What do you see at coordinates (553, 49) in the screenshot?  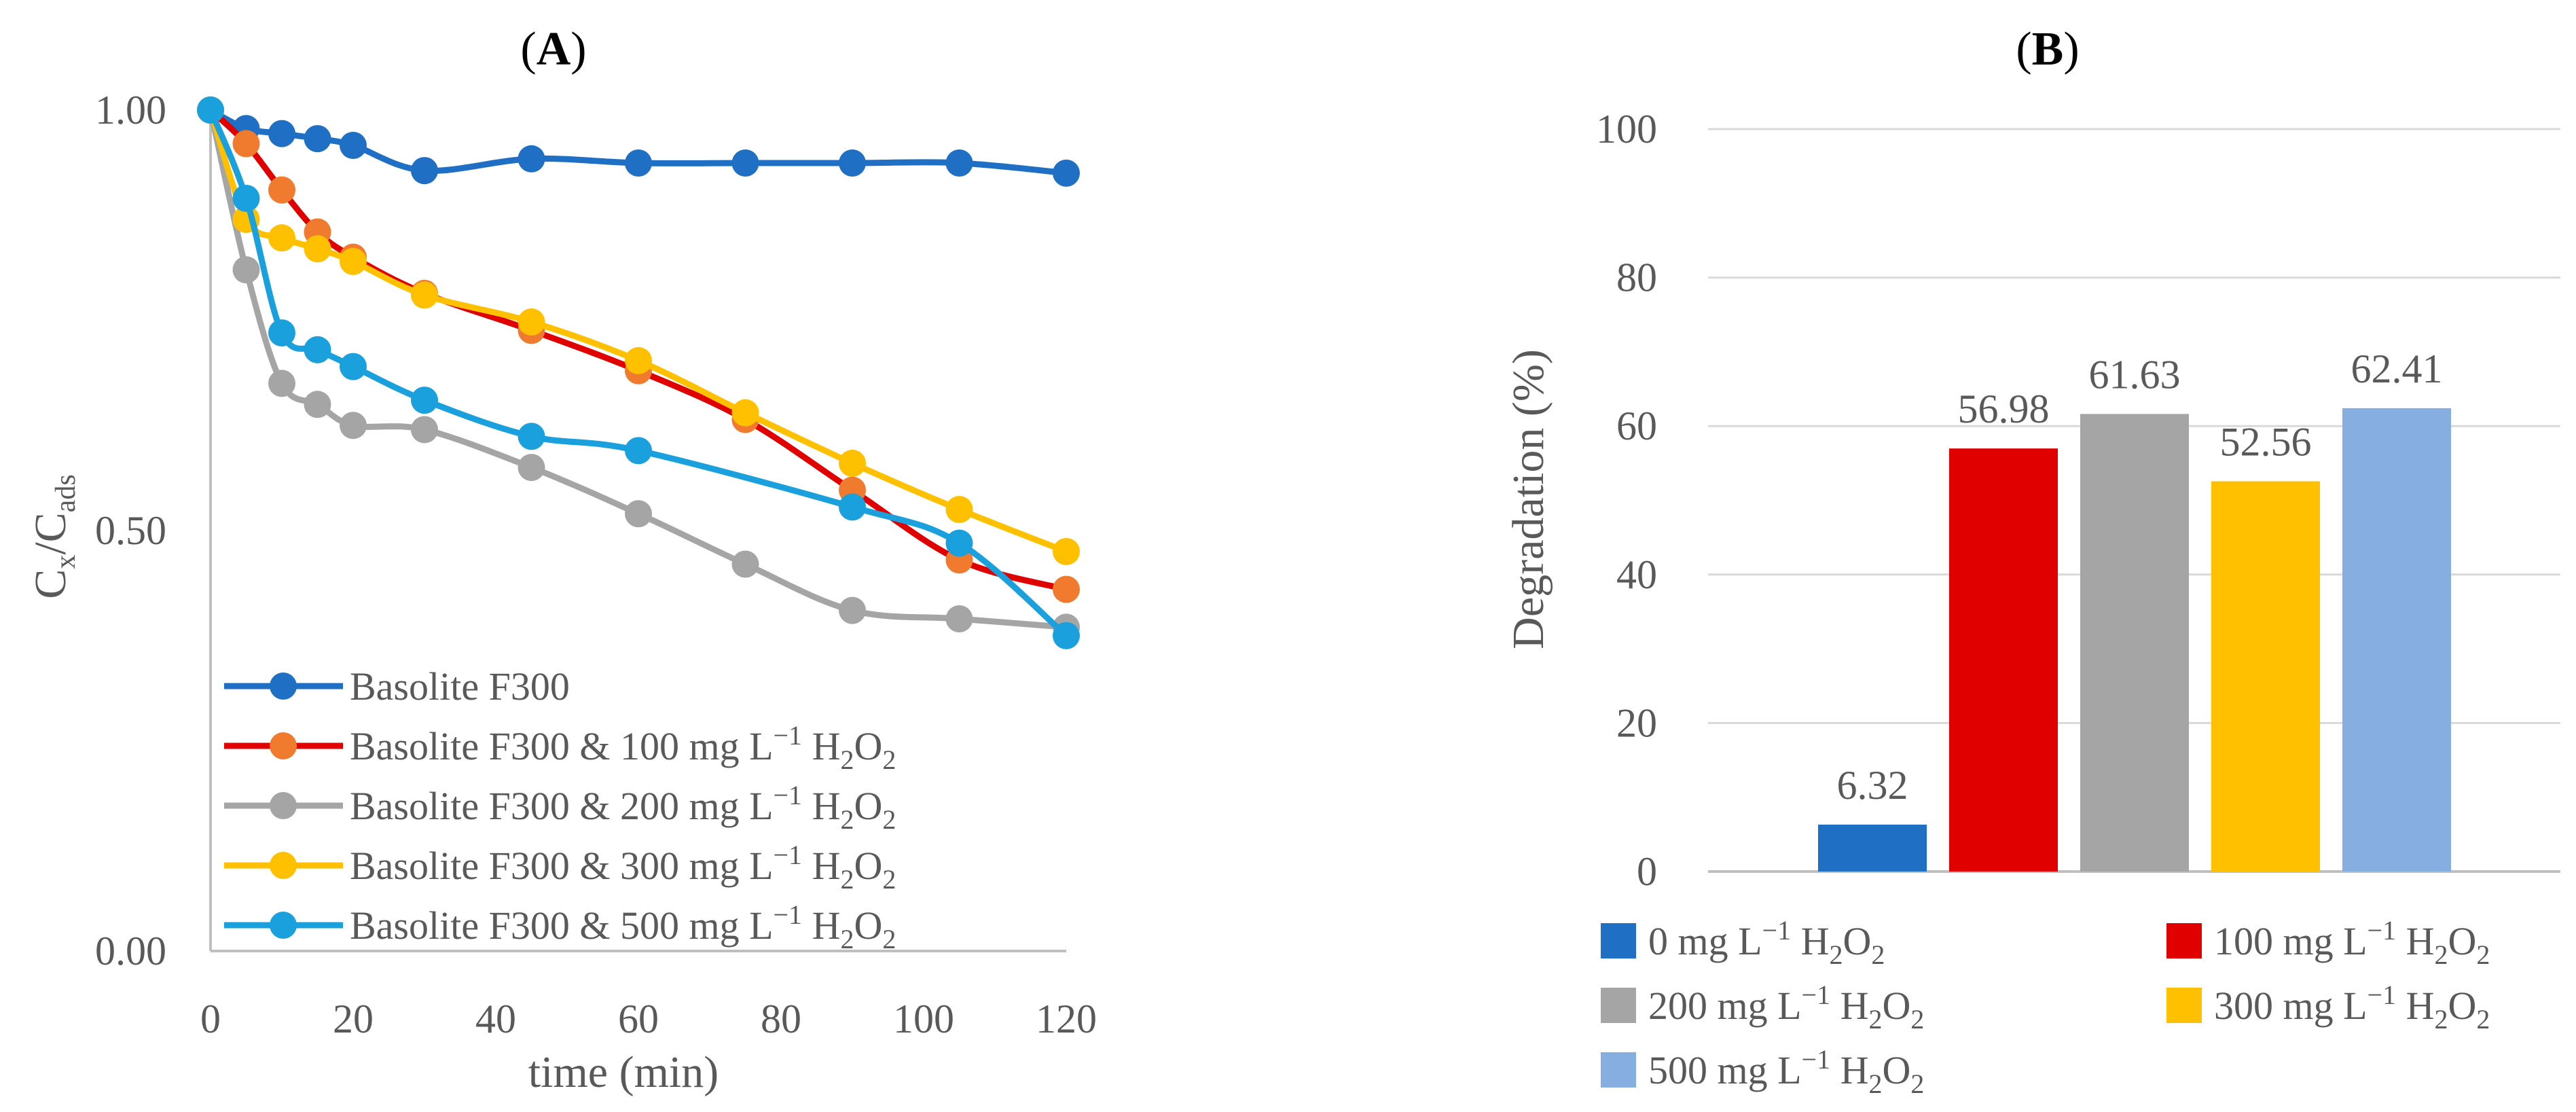 I see `panel-a-title: (A)` at bounding box center [553, 49].